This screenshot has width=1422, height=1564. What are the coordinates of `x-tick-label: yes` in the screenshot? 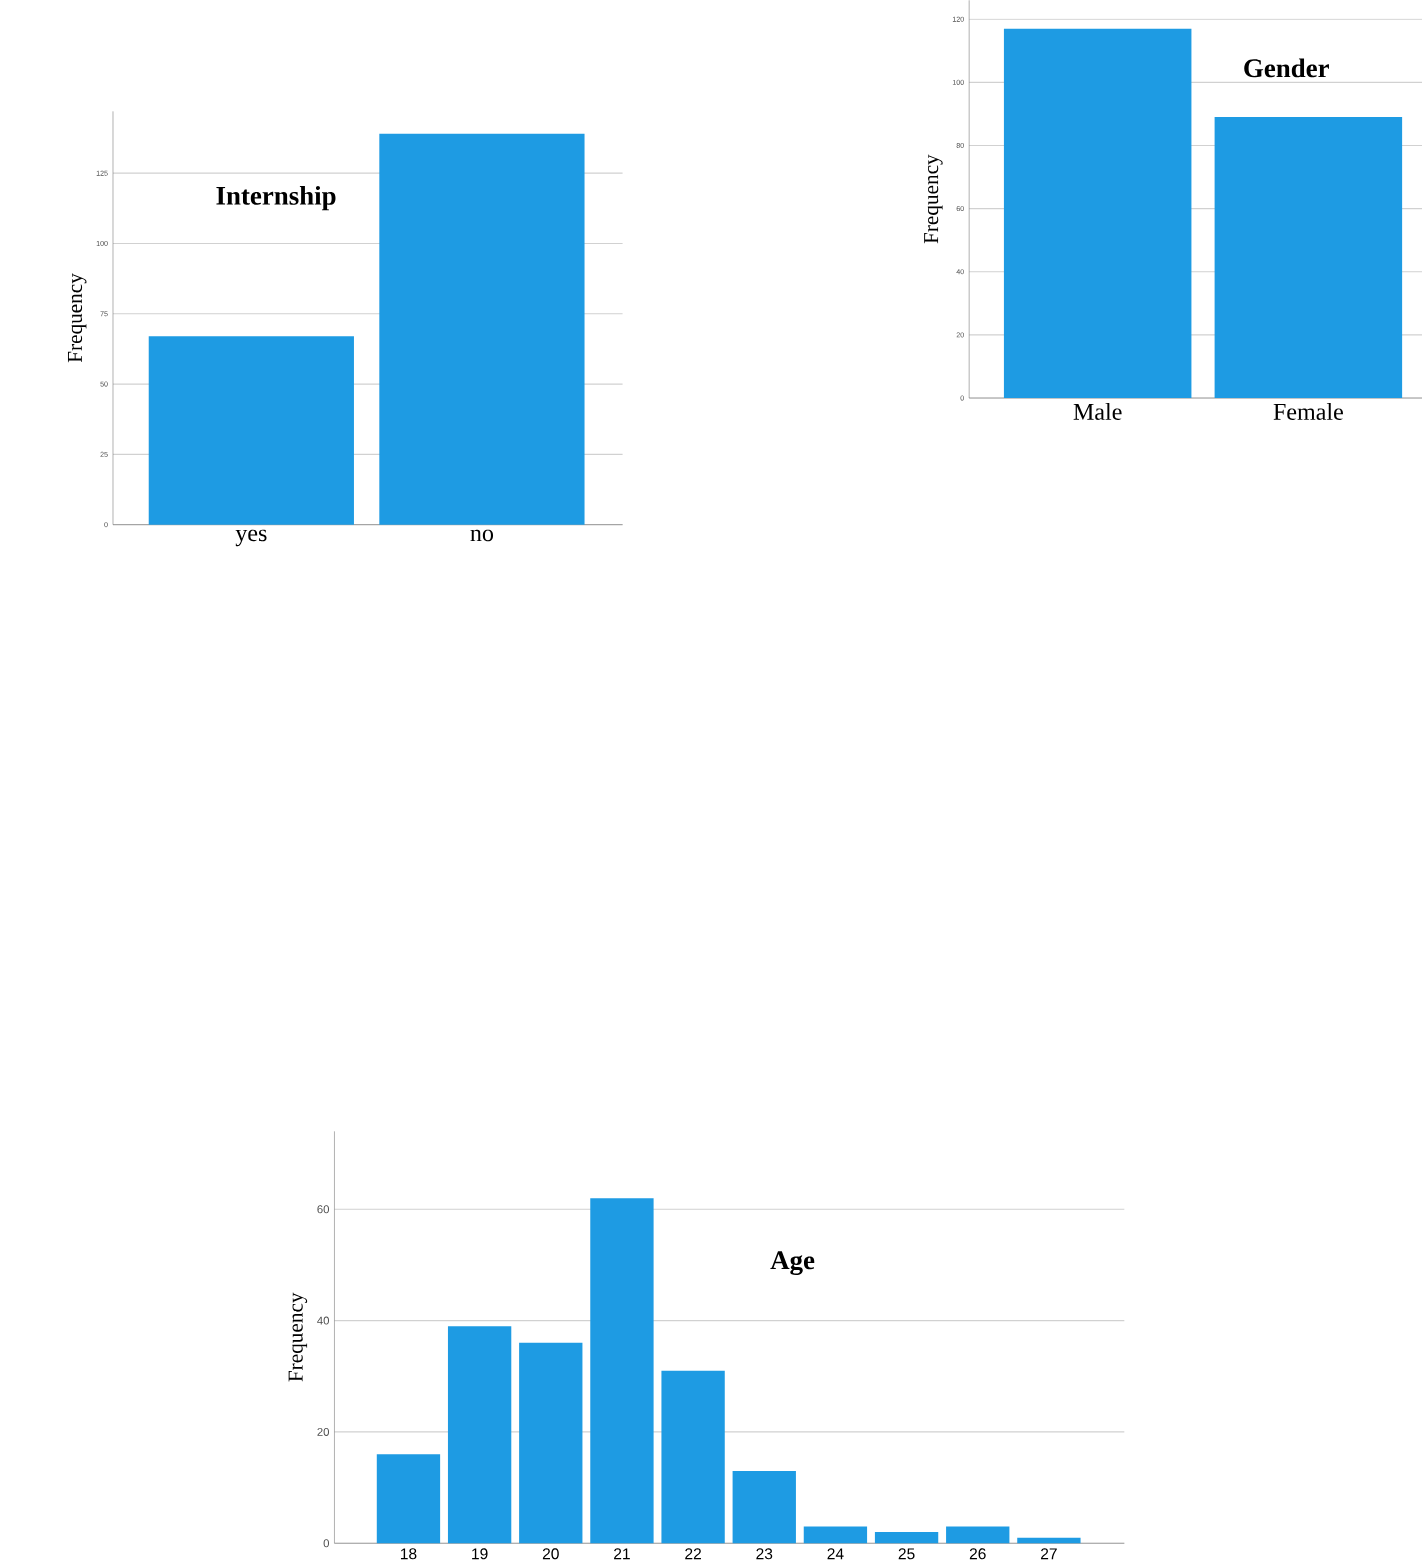 It's located at (251, 538).